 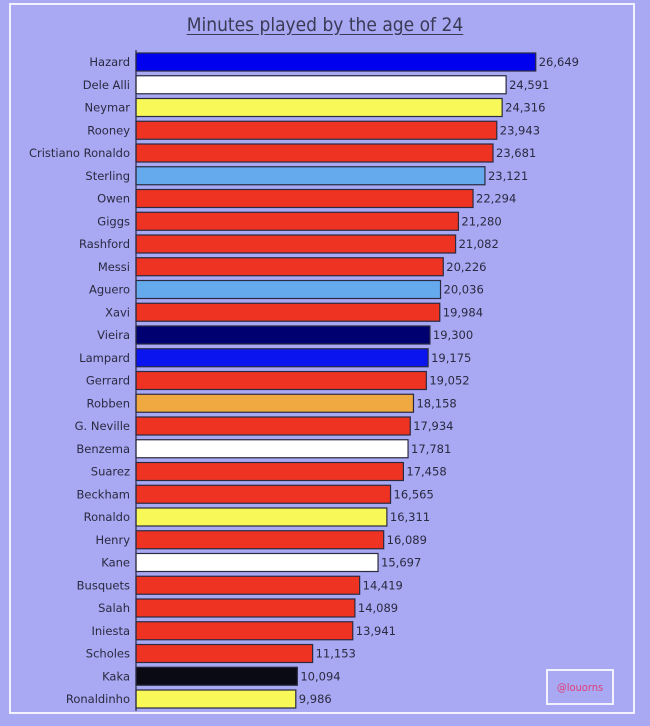 I want to click on category-label: Rooney, so click(x=108, y=130).